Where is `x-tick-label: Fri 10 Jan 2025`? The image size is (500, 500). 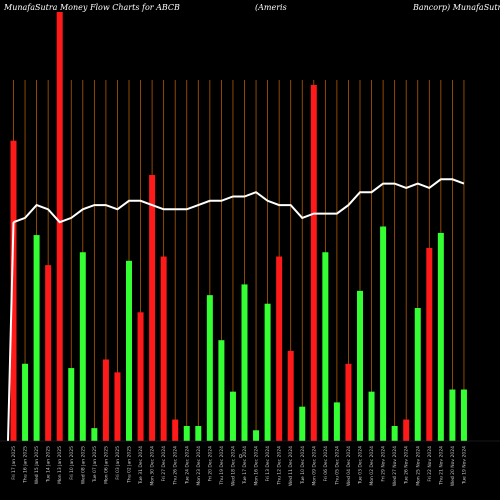
x-tick-label: Fri 10 Jan 2025 is located at coordinates (72, 463).